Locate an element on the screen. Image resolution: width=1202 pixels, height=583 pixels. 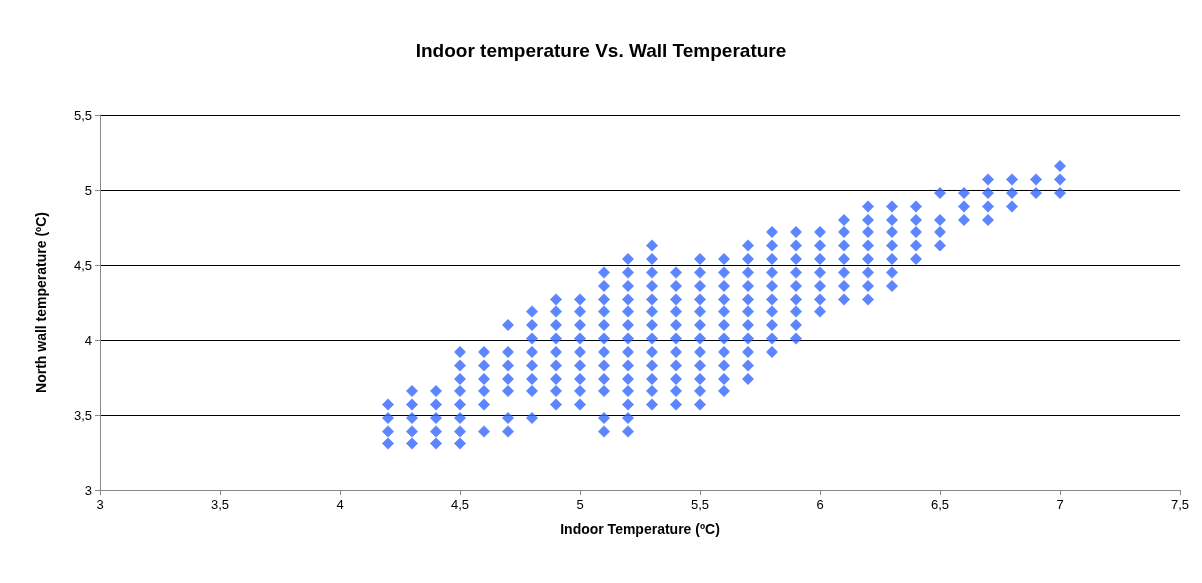
x-tick-label: 5 is located at coordinates (580, 504).